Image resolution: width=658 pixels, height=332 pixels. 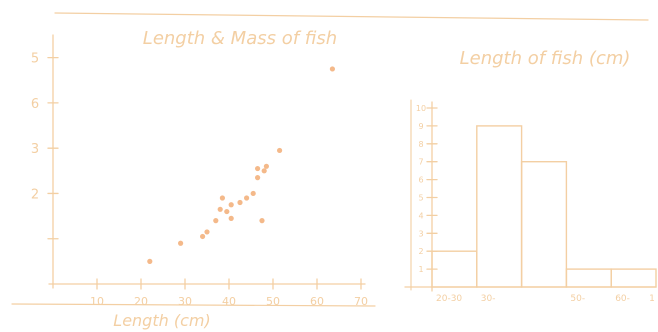 What do you see at coordinates (45, 146) in the screenshot?
I see `scatter-y-ticks: 2 3 6 5` at bounding box center [45, 146].